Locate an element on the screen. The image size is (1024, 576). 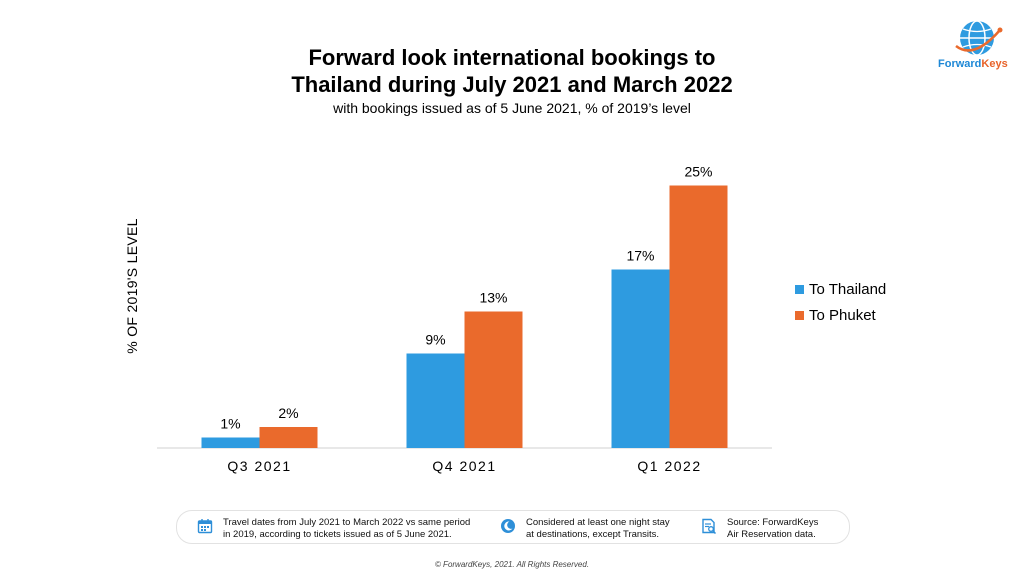
y-axis-label: % OF 2019'S LEVEL is located at coordinates (132, 286).